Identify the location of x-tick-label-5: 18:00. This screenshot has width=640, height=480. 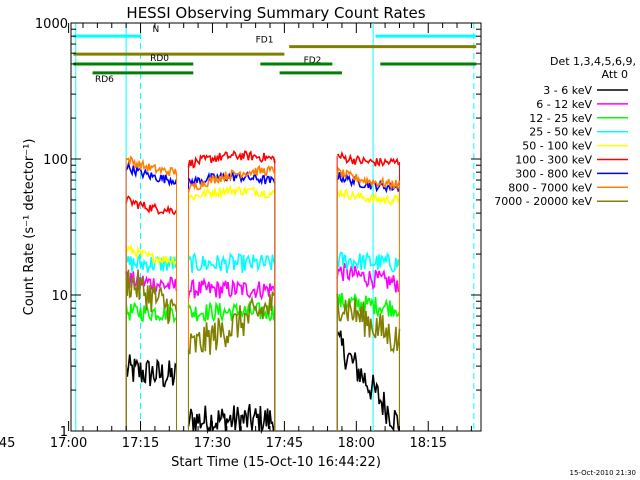
(356, 443).